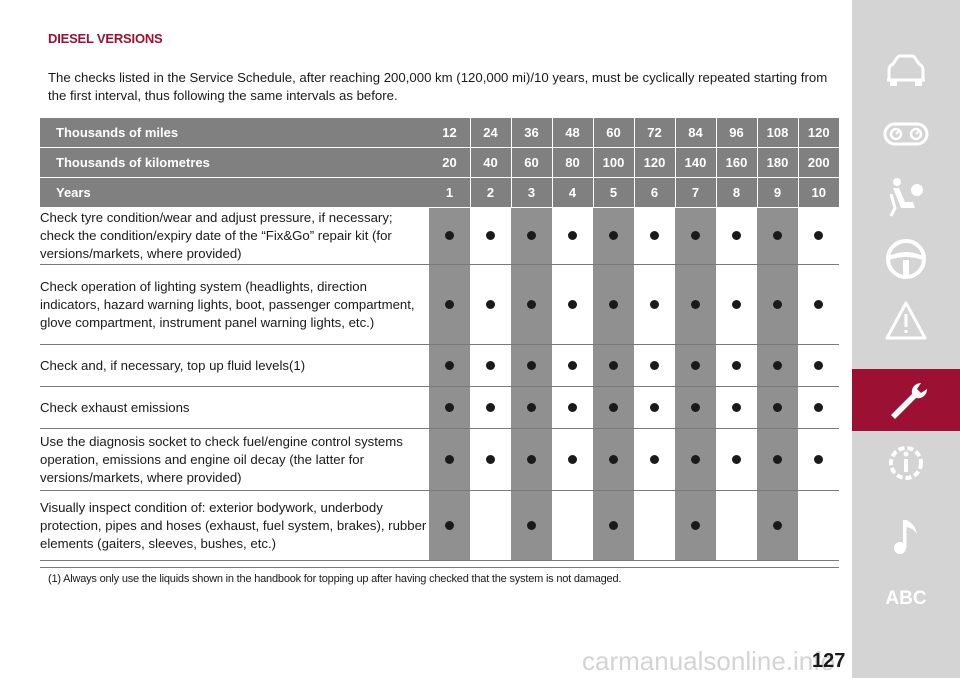 This screenshot has width=960, height=678. I want to click on nav-emergency, so click(906, 321).